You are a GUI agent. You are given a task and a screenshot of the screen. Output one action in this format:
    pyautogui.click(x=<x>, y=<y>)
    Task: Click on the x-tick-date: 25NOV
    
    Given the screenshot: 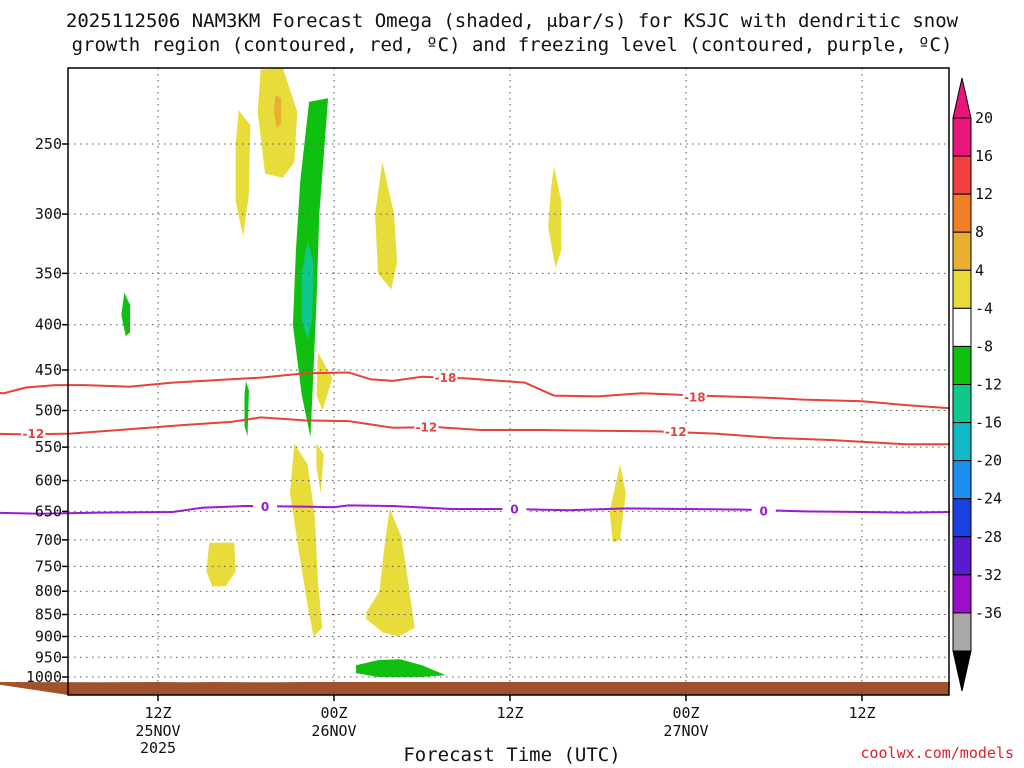 What is the action you would take?
    pyautogui.click(x=157, y=731)
    